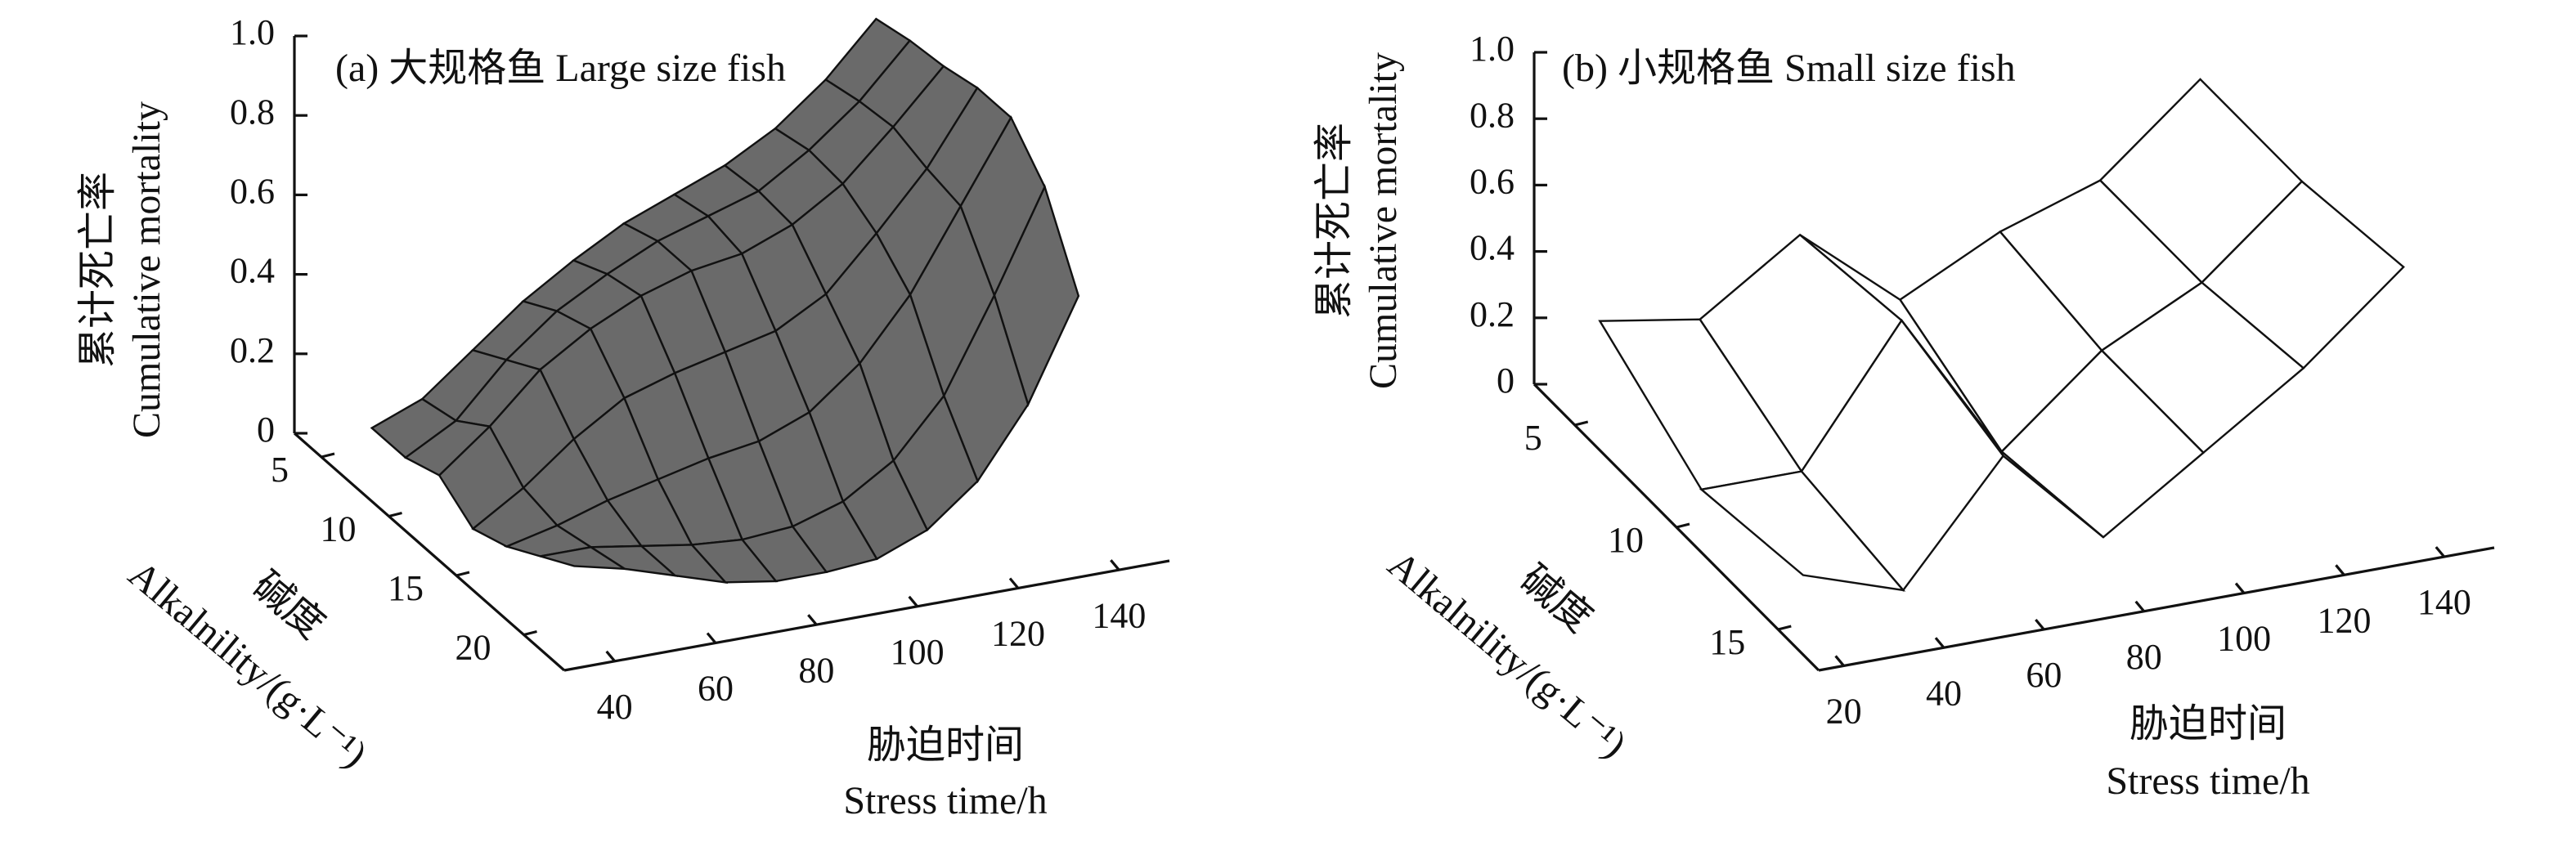 The width and height of the screenshot is (2576, 851). What do you see at coordinates (560, 68) in the screenshot?
I see `chart-title: (a) 大规格鱼 Large size fish` at bounding box center [560, 68].